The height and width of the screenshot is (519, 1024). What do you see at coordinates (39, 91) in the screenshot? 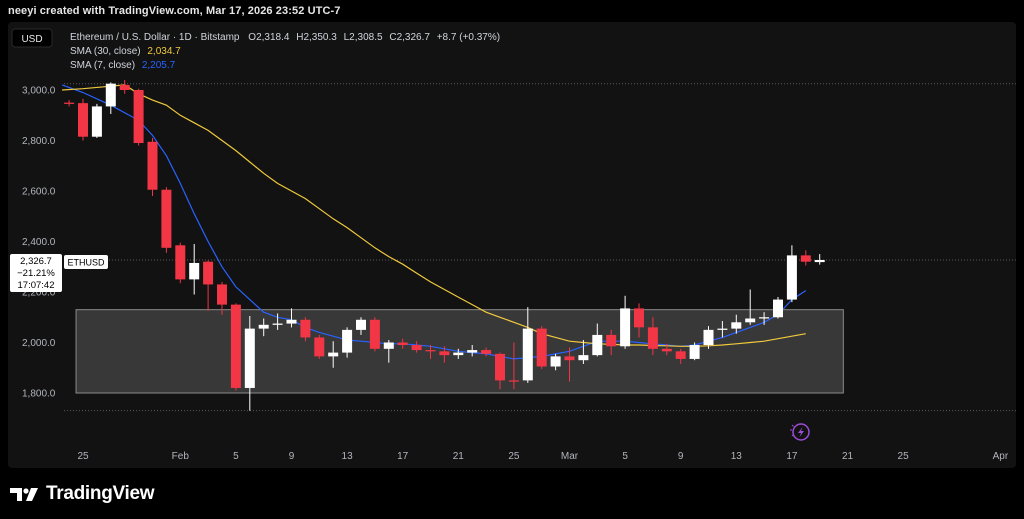
I see `y-tick-label: 3,000.0` at bounding box center [39, 91].